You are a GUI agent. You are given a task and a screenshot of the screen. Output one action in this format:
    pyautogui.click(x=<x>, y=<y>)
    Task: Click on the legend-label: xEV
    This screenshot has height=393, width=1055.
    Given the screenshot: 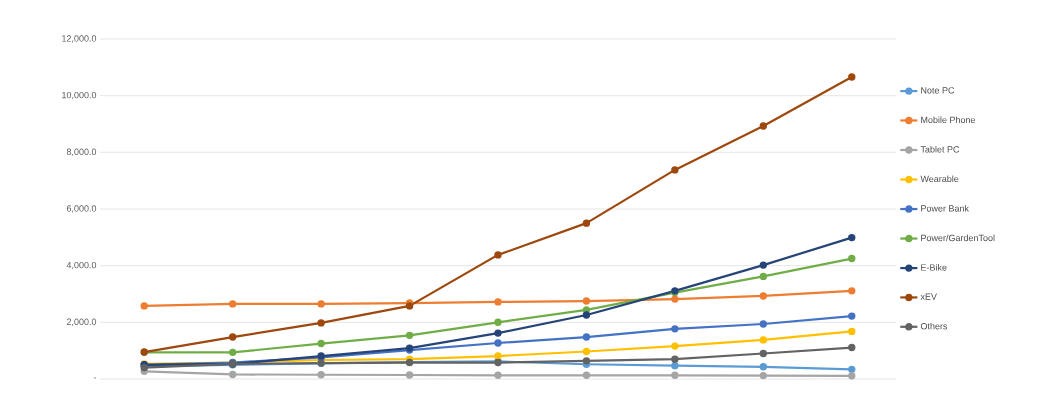 What is the action you would take?
    pyautogui.click(x=928, y=296)
    